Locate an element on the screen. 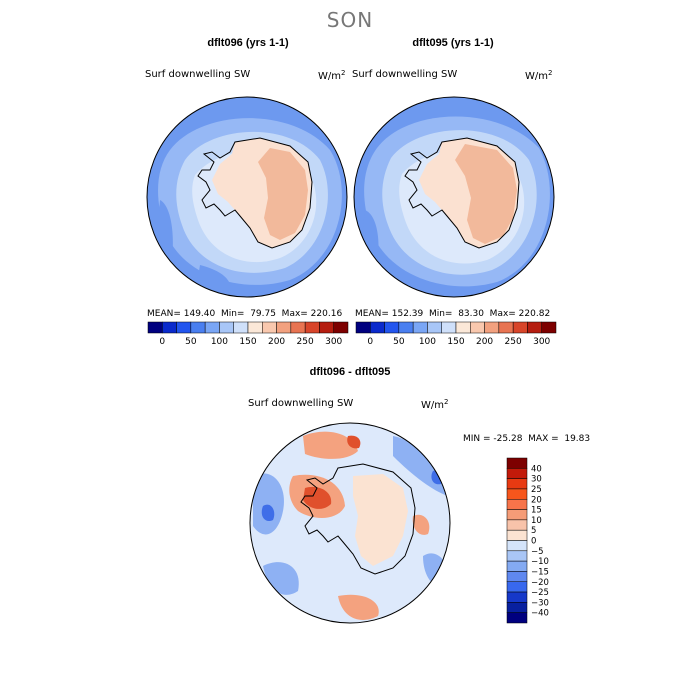 The width and height of the screenshot is (700, 700). panel-1-variable: Surf downwelling SW is located at coordinates (198, 74).